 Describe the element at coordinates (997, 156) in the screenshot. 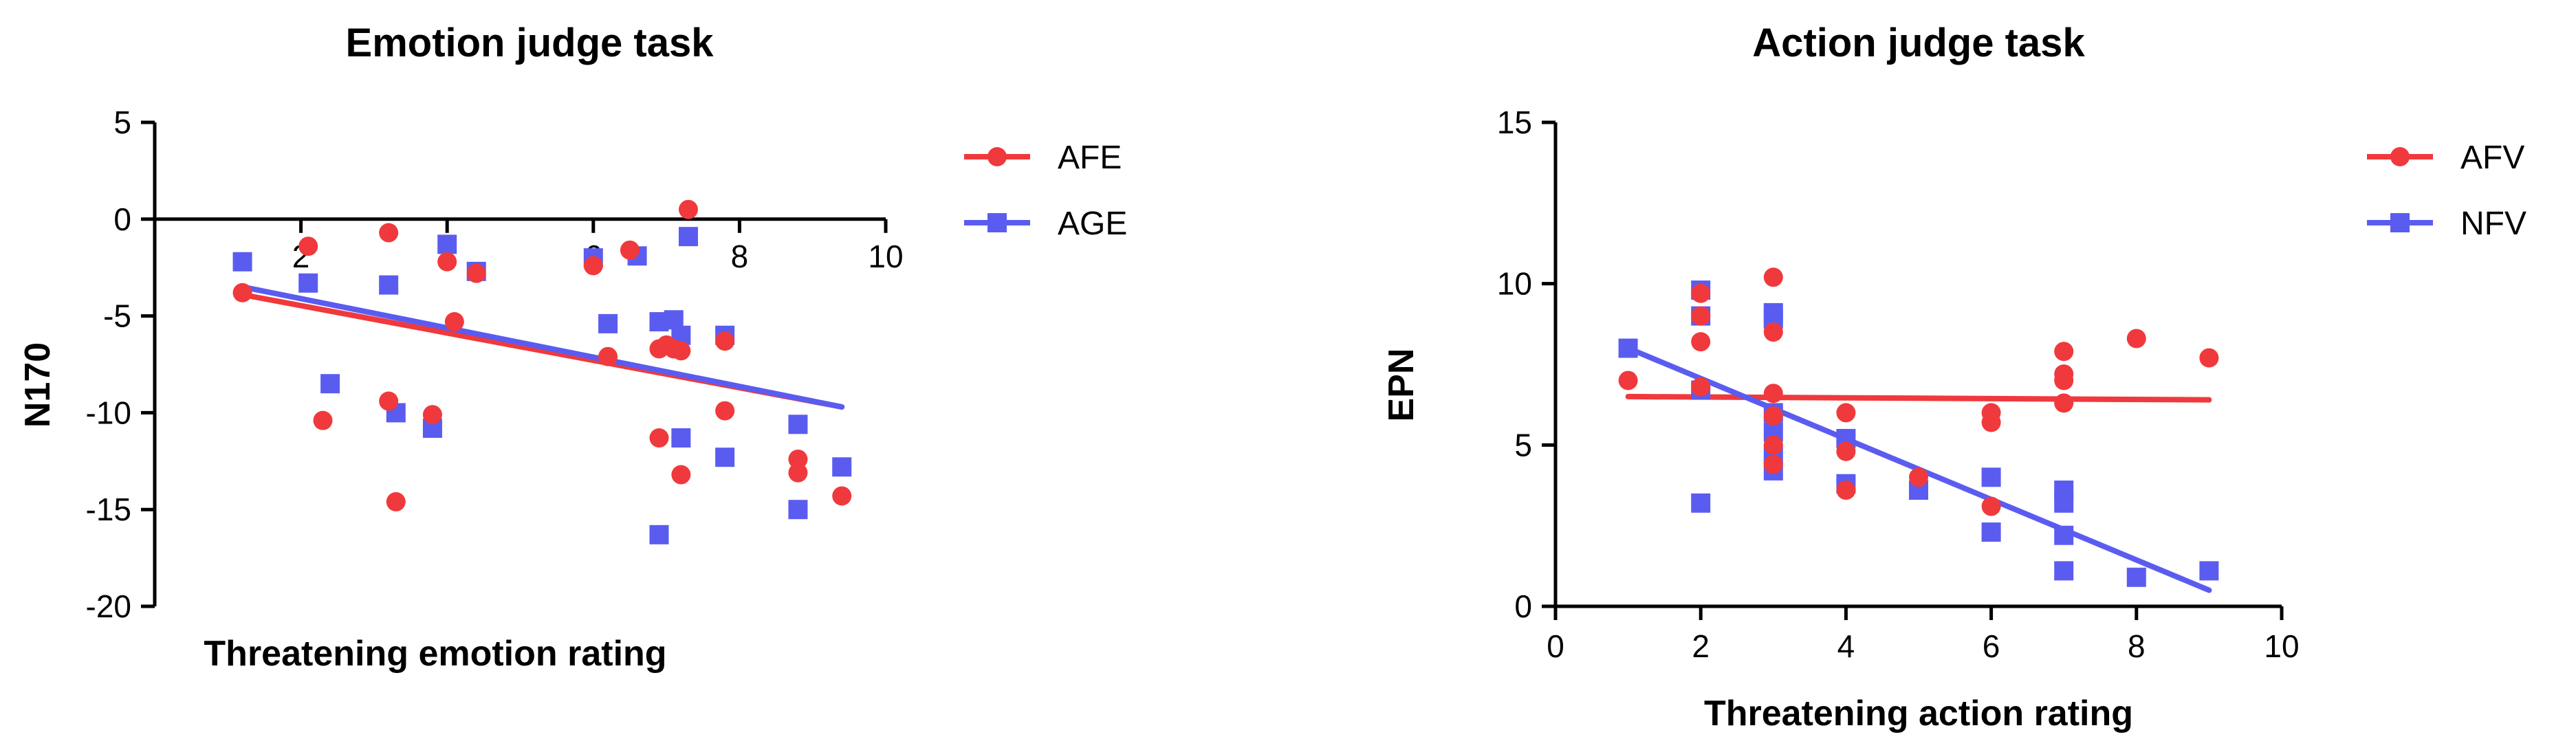

I see `legend-marker-afe` at that location.